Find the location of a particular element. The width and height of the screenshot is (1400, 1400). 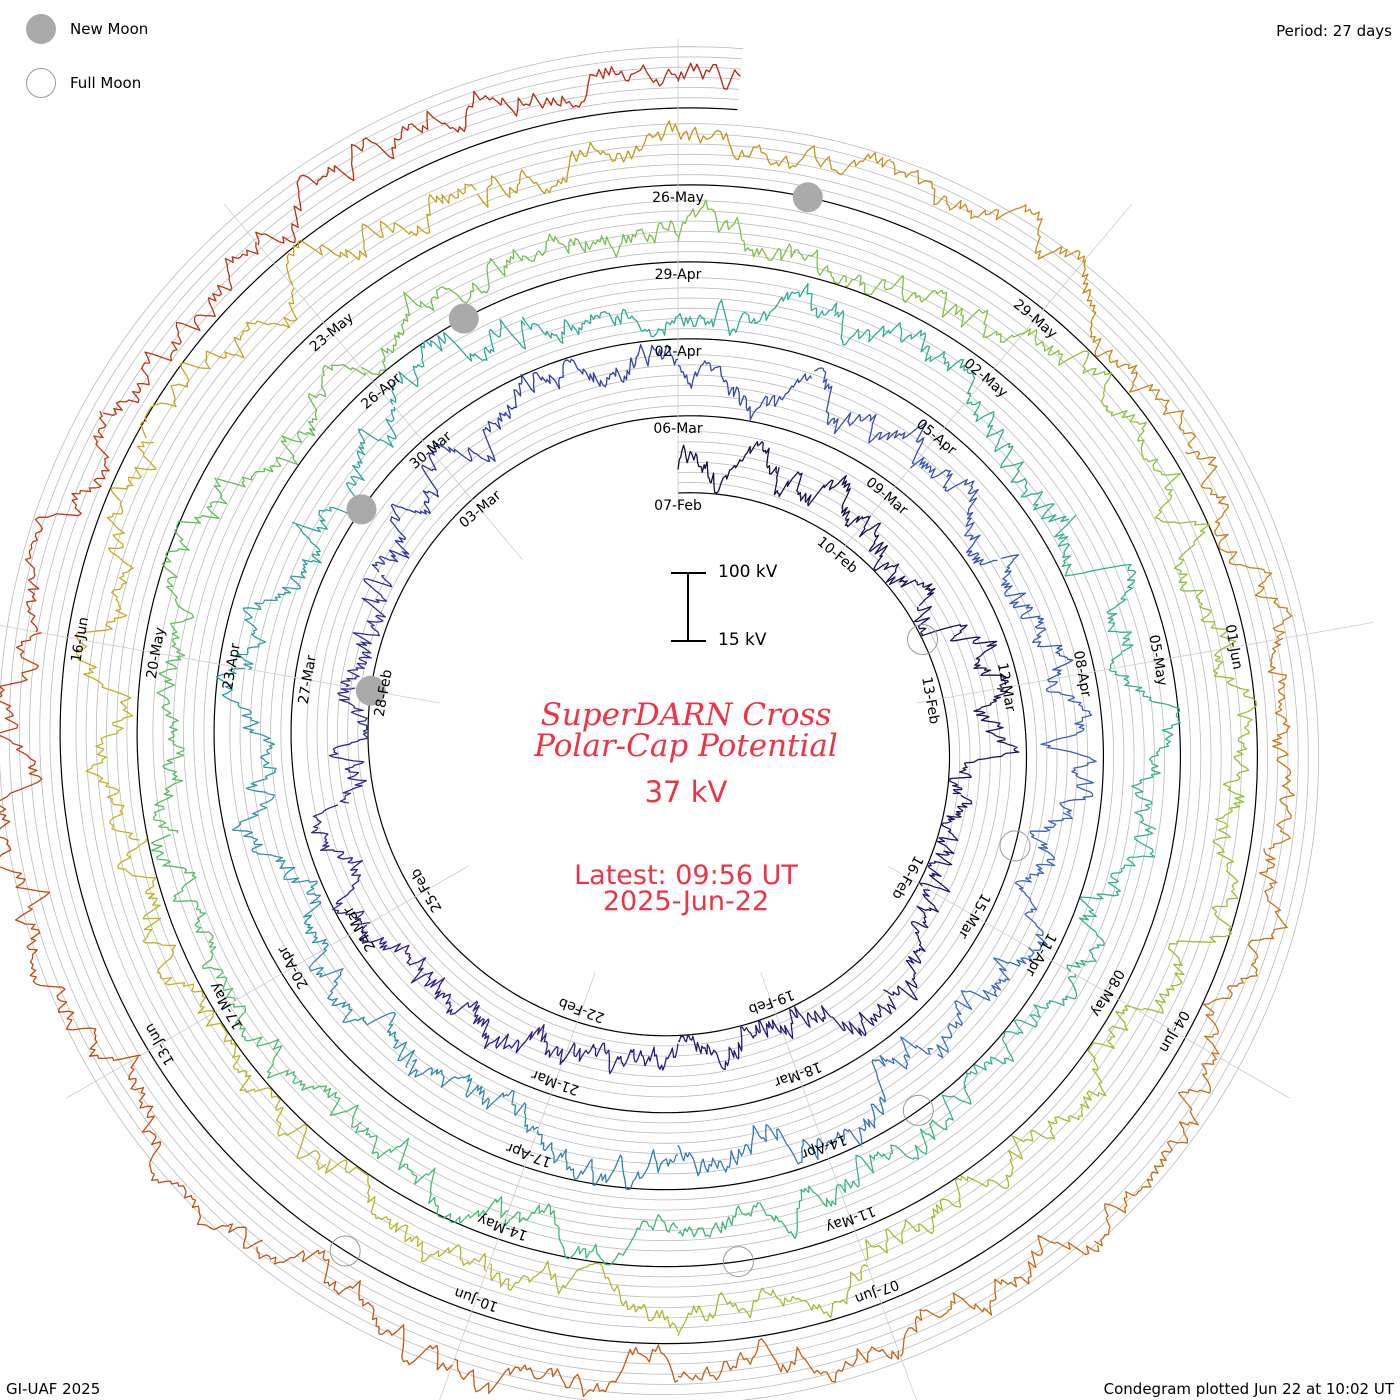

date-label: 11-May is located at coordinates (850, 1218).